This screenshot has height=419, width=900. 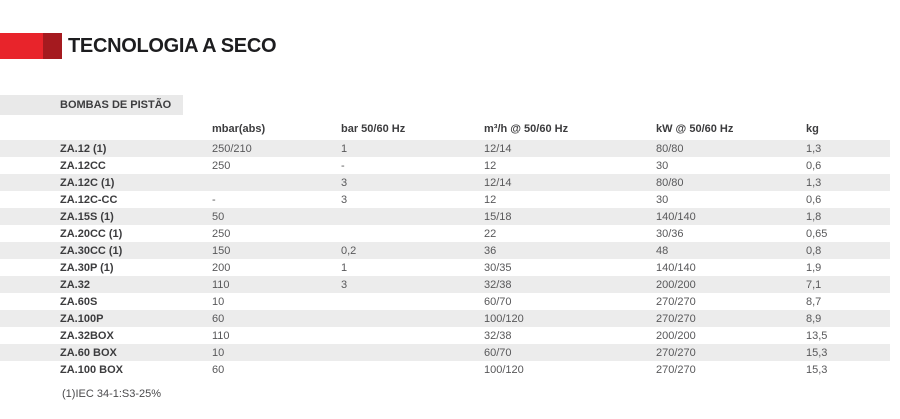 I want to click on table-row: ZA.20CC (1) 250 22 30/36 0,65, so click(x=445, y=233).